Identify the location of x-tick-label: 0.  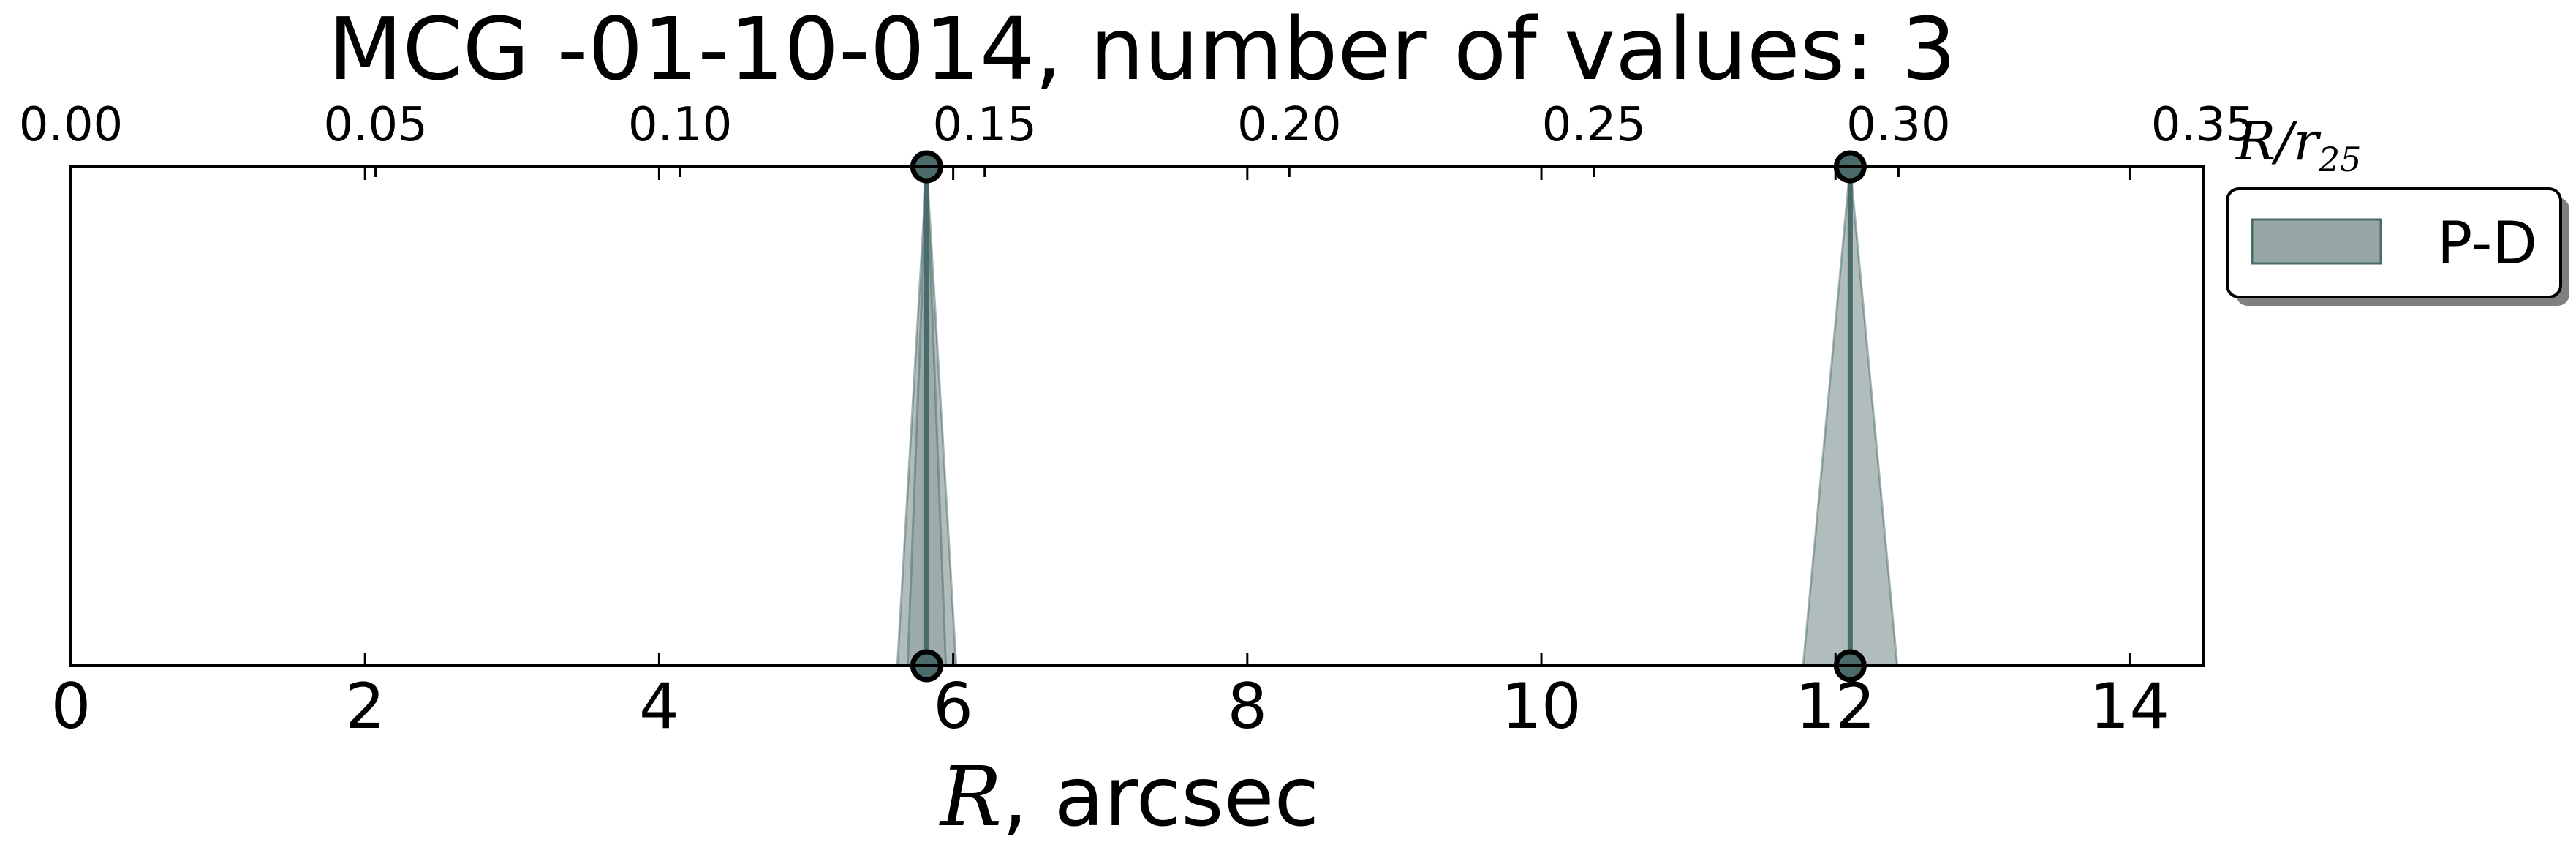
(71, 706).